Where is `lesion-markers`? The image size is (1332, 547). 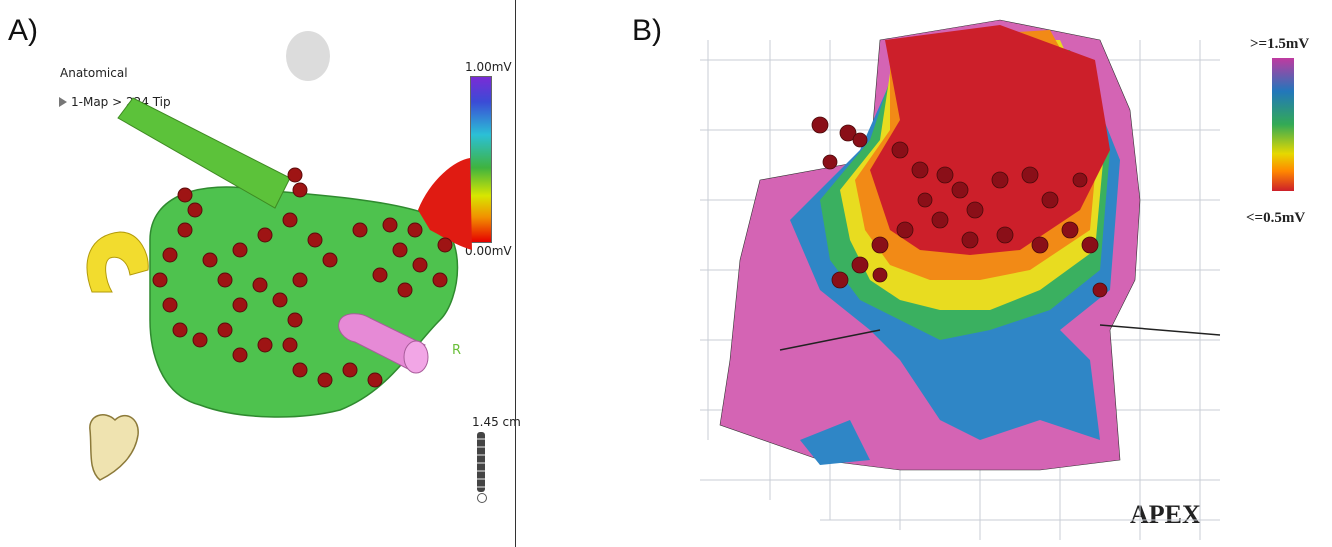 lesion-markers is located at coordinates (959, 207).